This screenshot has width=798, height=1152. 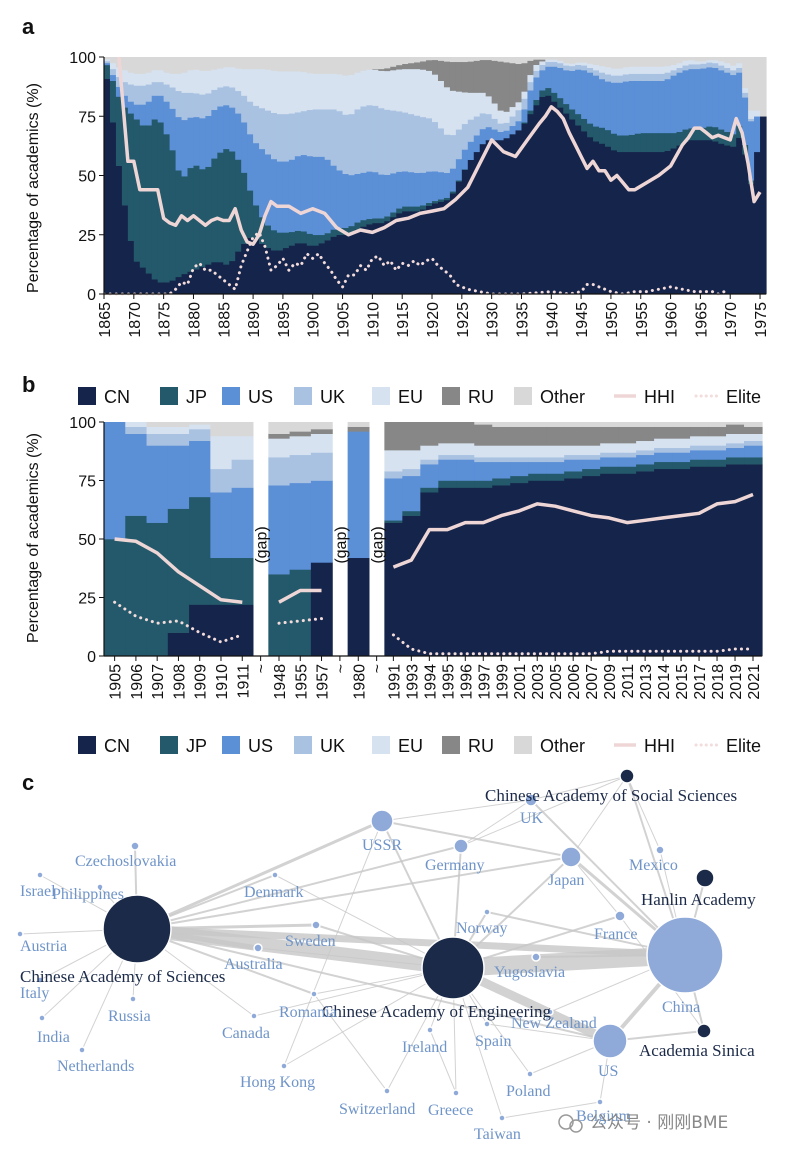 I want to click on area-a-CN-1961, so click(x=680, y=220).